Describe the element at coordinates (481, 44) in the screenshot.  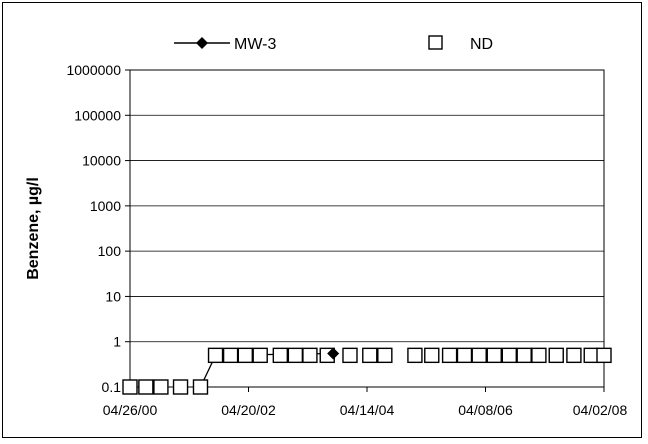
I see `legend-label-nd: ND` at that location.